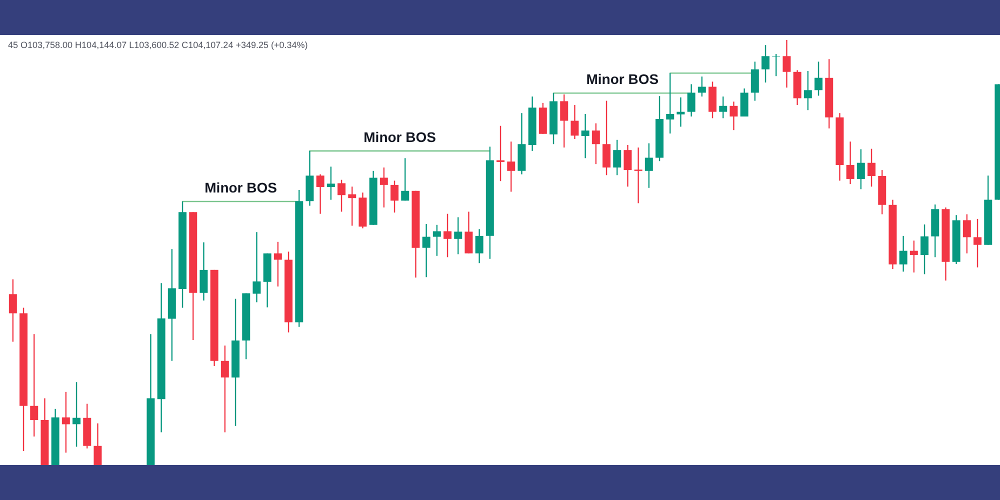  Describe the element at coordinates (158, 45) in the screenshot. I see `annotation: 45 O103,758.00 H104,144.07 L103,600.52 C104,107.24 +349.25 (+0.34%)` at that location.